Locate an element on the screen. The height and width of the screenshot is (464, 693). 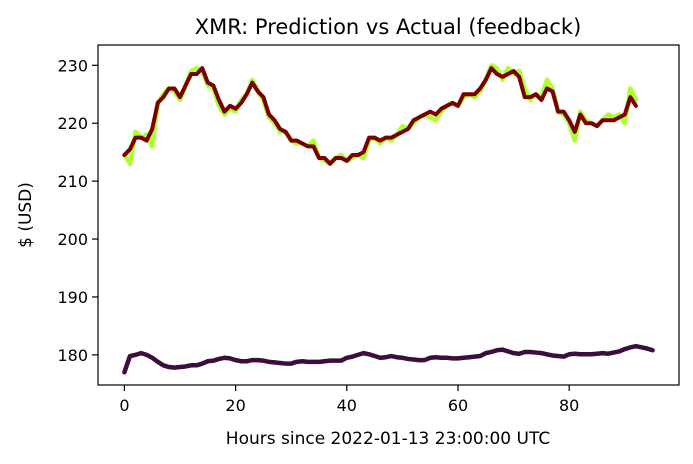
chart-title: XMR: Prediction vs Actual (feedback) is located at coordinates (388, 27).